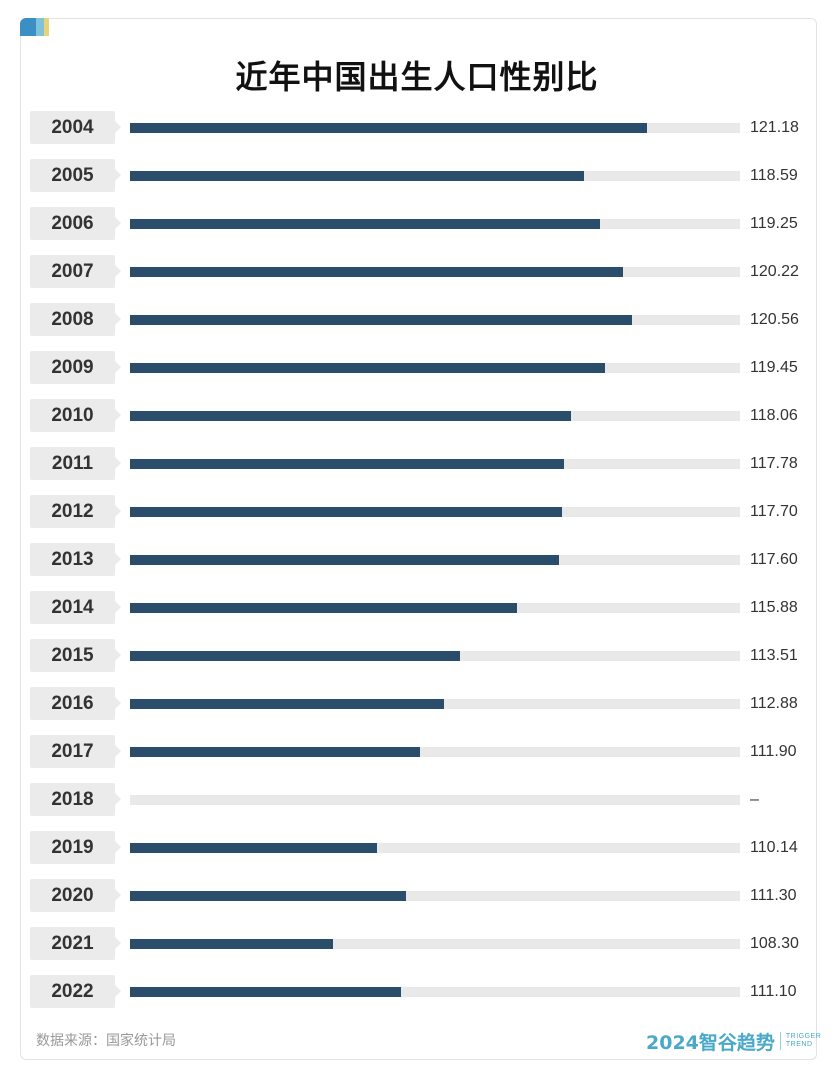 The width and height of the screenshot is (834, 1080). I want to click on bar-row: 2008 120.56, so click(417, 321).